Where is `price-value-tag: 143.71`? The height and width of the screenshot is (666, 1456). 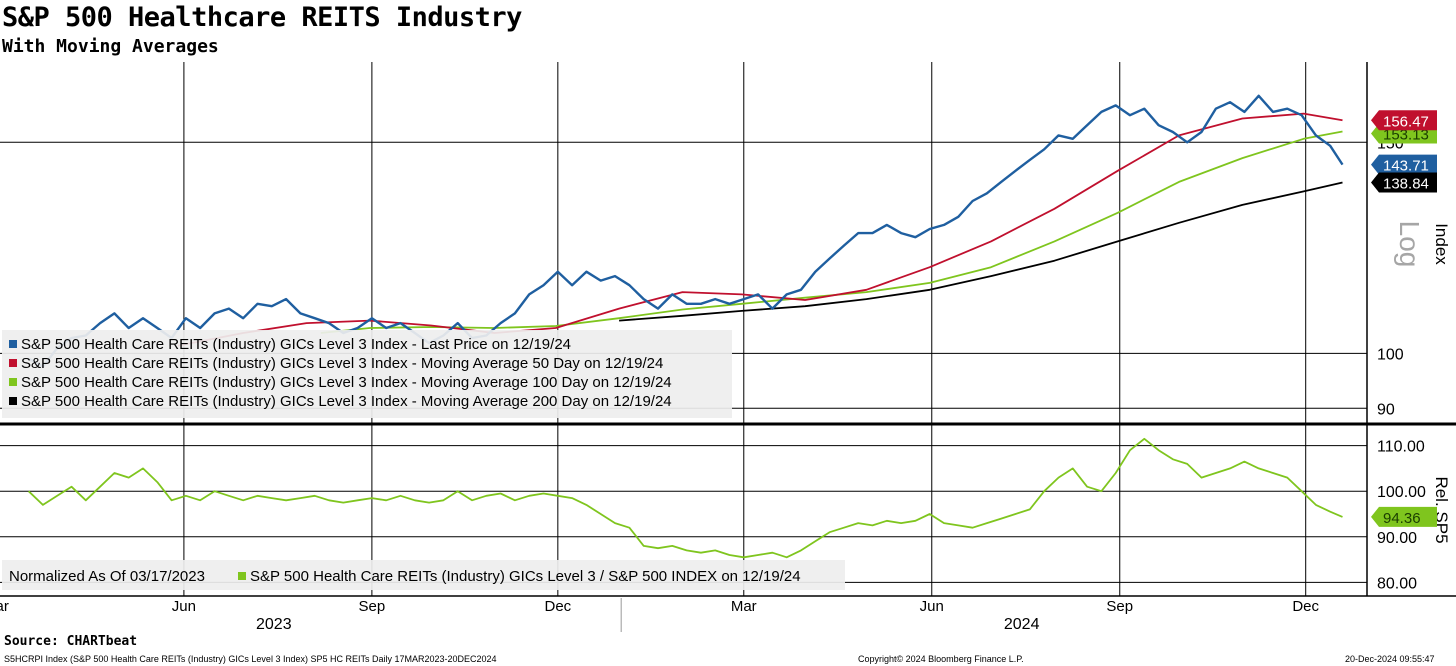
price-value-tag: 143.71 is located at coordinates (1404, 164).